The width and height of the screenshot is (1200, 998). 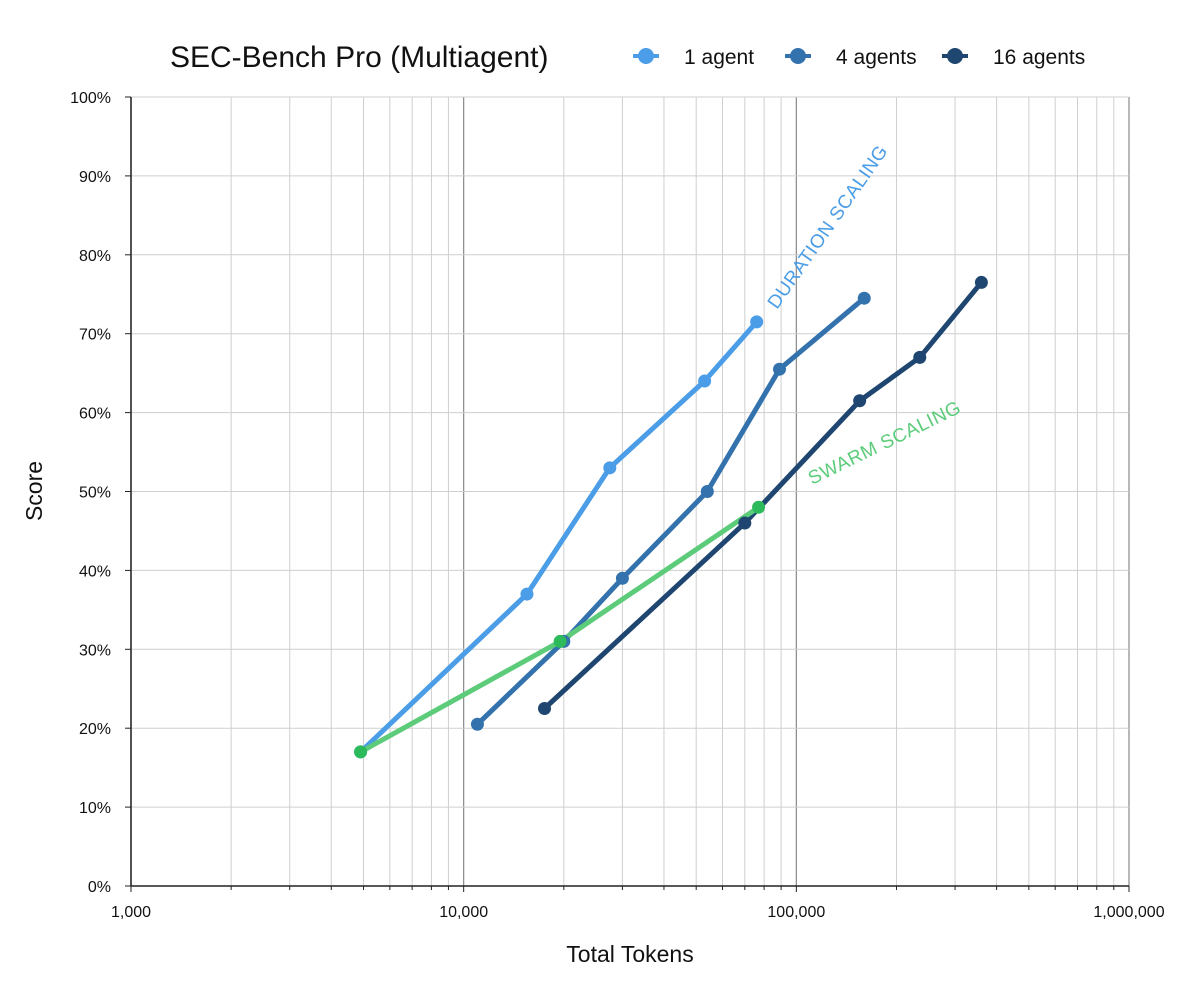 I want to click on legend-item-0: 1 agent, so click(x=693, y=57).